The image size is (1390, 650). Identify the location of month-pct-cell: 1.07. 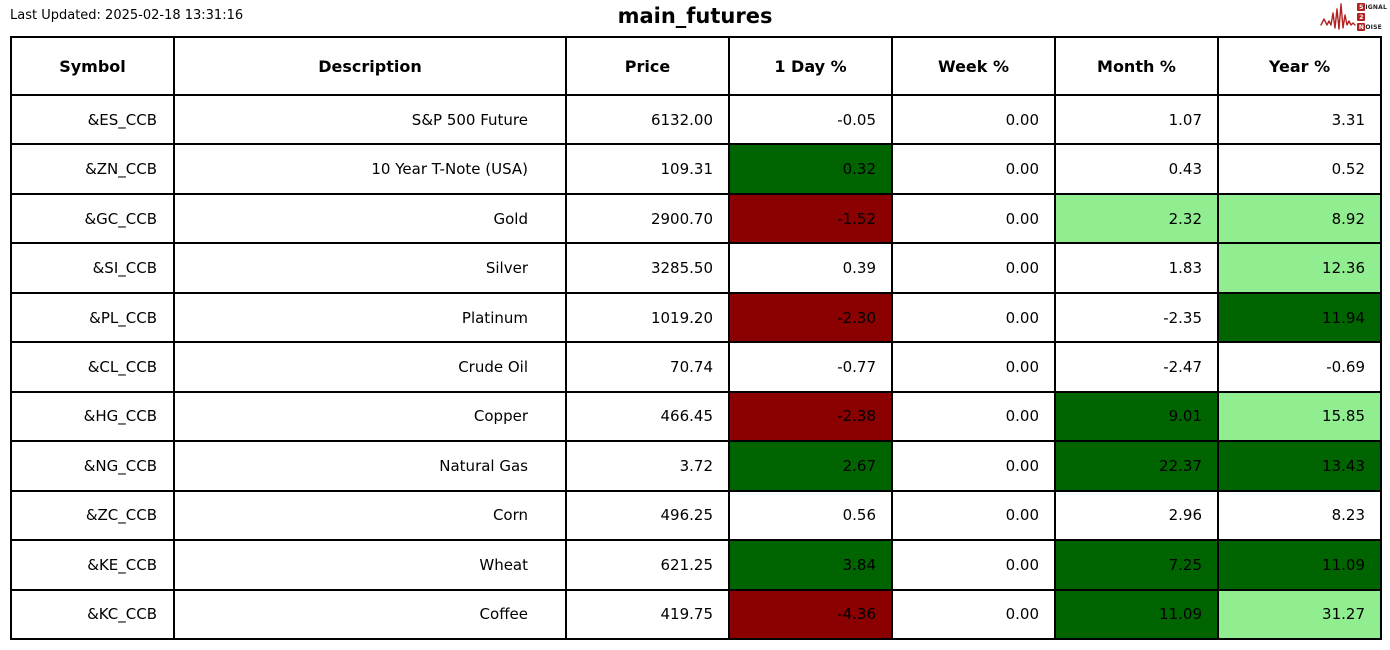
(1136, 119).